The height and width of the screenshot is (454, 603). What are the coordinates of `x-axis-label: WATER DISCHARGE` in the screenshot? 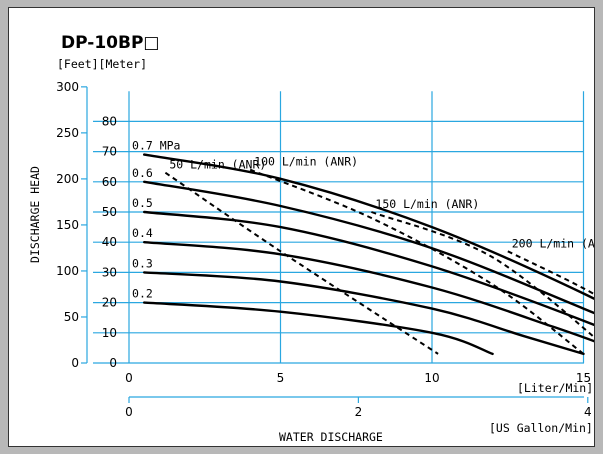 It's located at (331, 437).